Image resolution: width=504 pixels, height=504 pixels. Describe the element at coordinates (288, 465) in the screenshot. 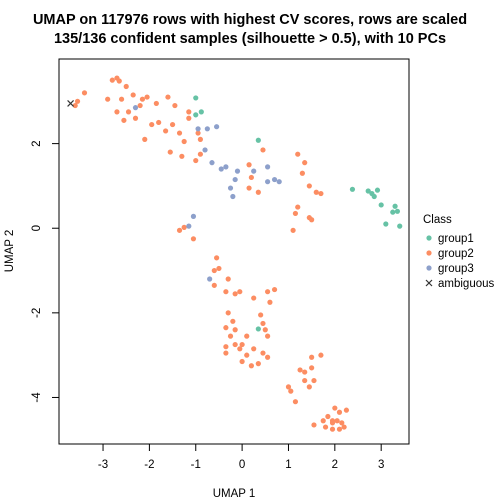

I see `x-tick-label: 1` at that location.